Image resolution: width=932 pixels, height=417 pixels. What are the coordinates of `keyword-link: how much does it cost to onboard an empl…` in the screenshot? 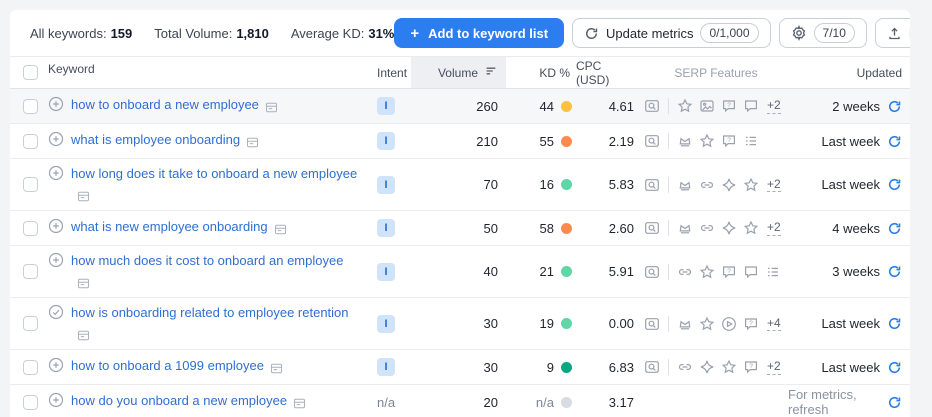 It's located at (207, 260).